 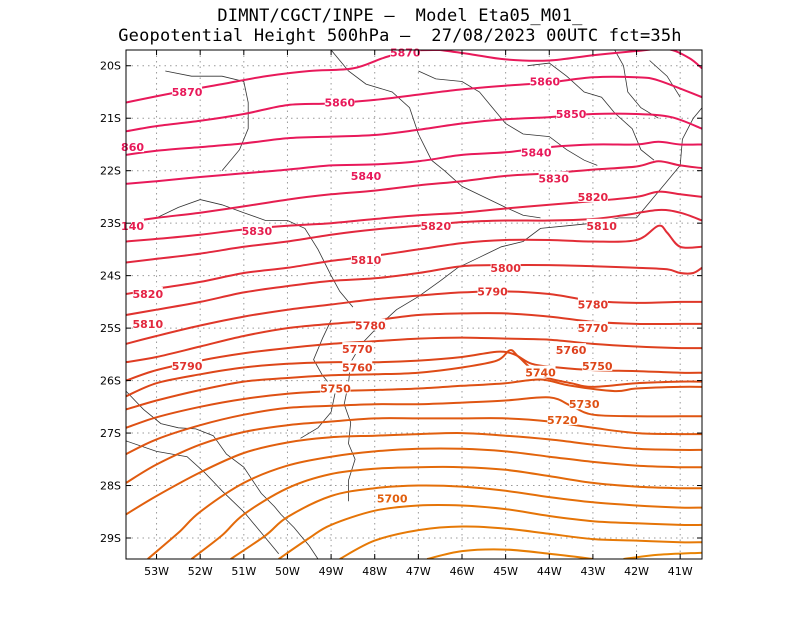 I want to click on contour-label: 5840, so click(x=536, y=152).